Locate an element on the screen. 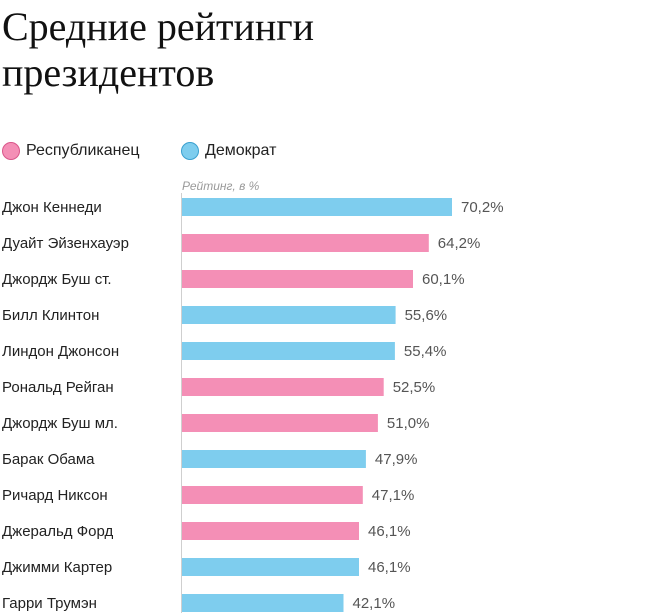 Image resolution: width=669 pixels, height=613 pixels. value-label: 42,1% is located at coordinates (374, 603).